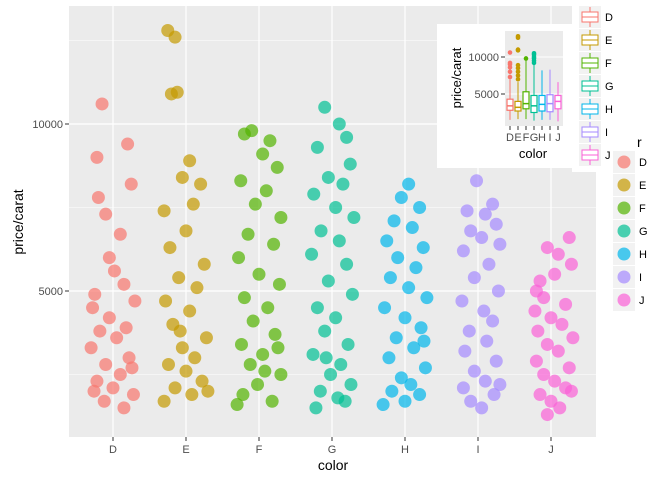 This screenshot has width=672, height=480. I want to click on x-tick-label: H, so click(405, 450).